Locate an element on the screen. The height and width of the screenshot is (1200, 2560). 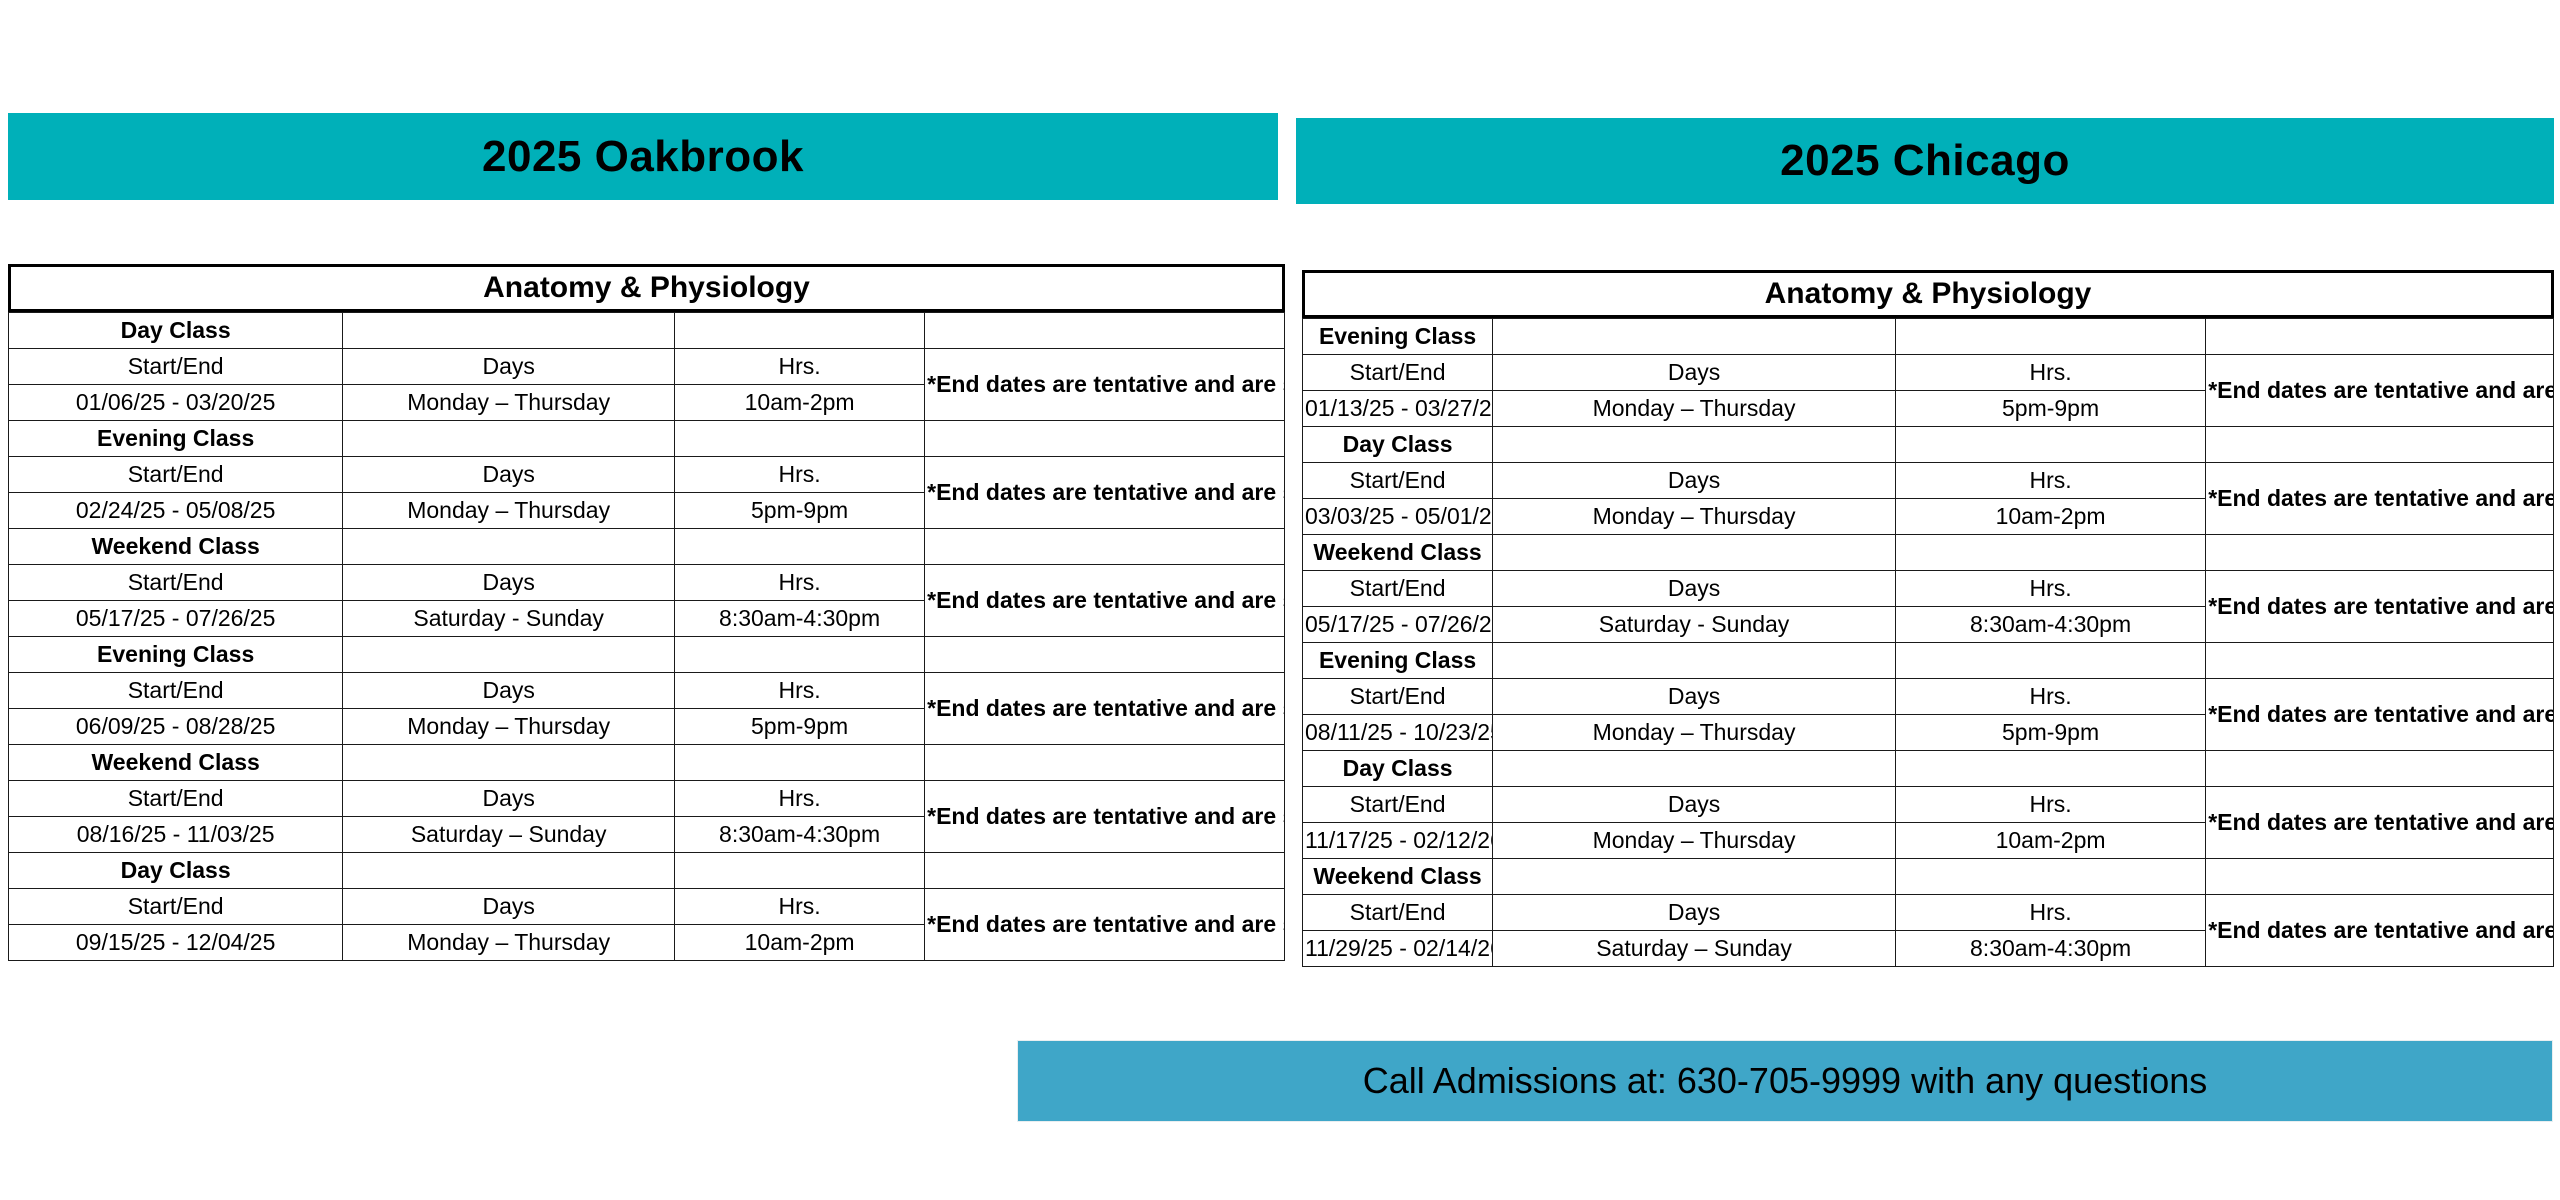
location-header-oakbrook-label: 2025 Oakbrook is located at coordinates (643, 156).